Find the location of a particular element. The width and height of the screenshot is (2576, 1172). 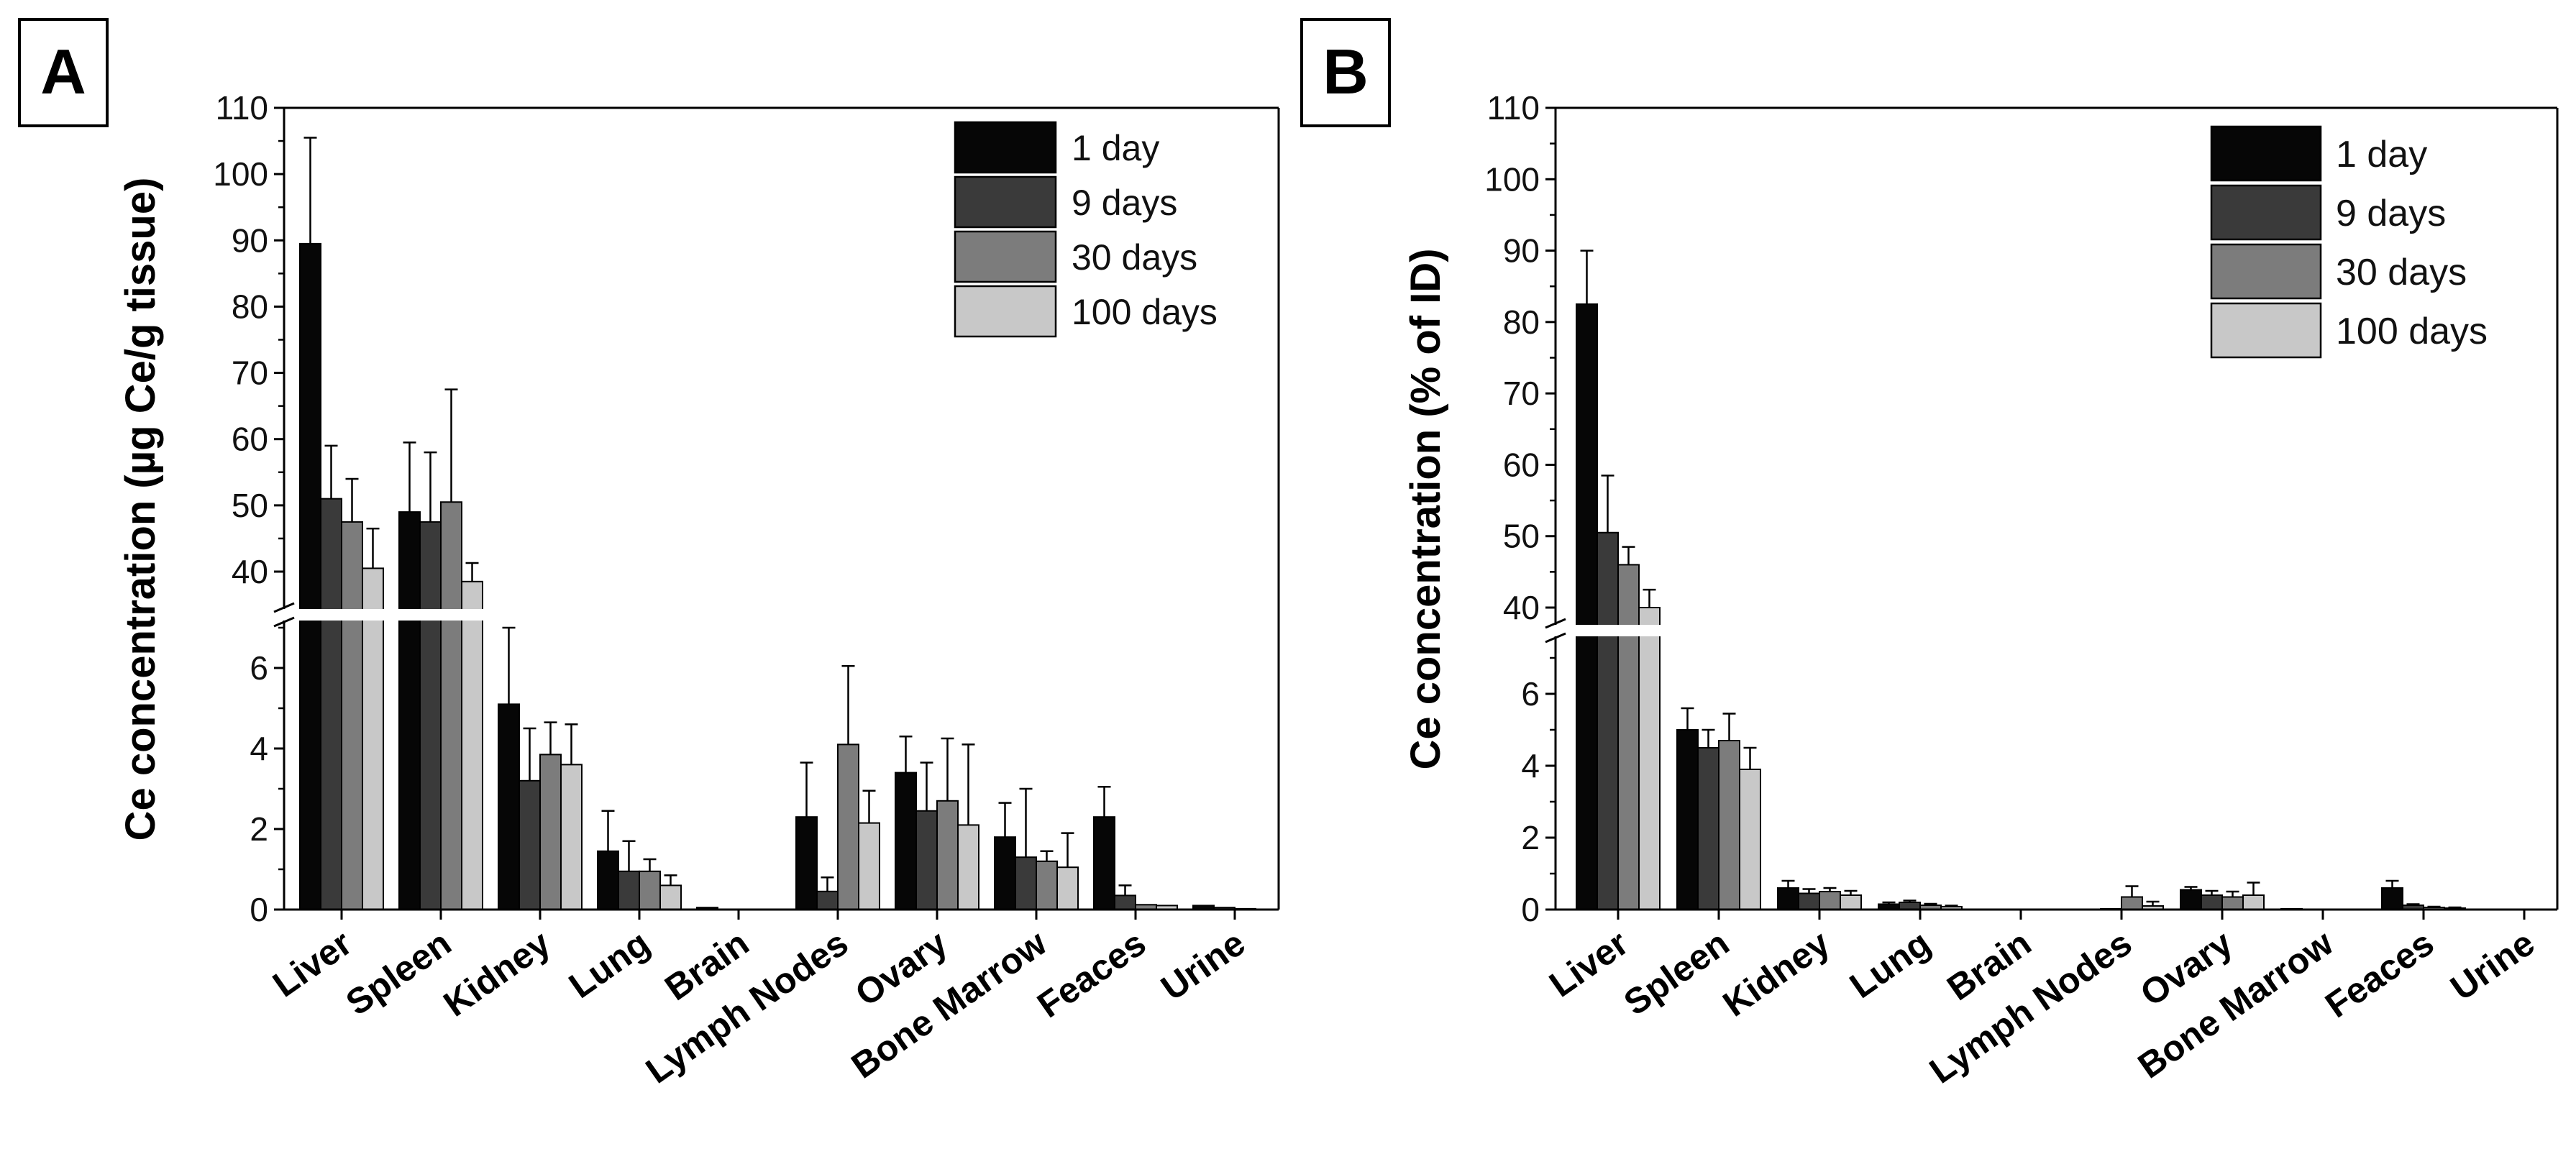

bar-lymph-nodes-1-day is located at coordinates (806, 863).